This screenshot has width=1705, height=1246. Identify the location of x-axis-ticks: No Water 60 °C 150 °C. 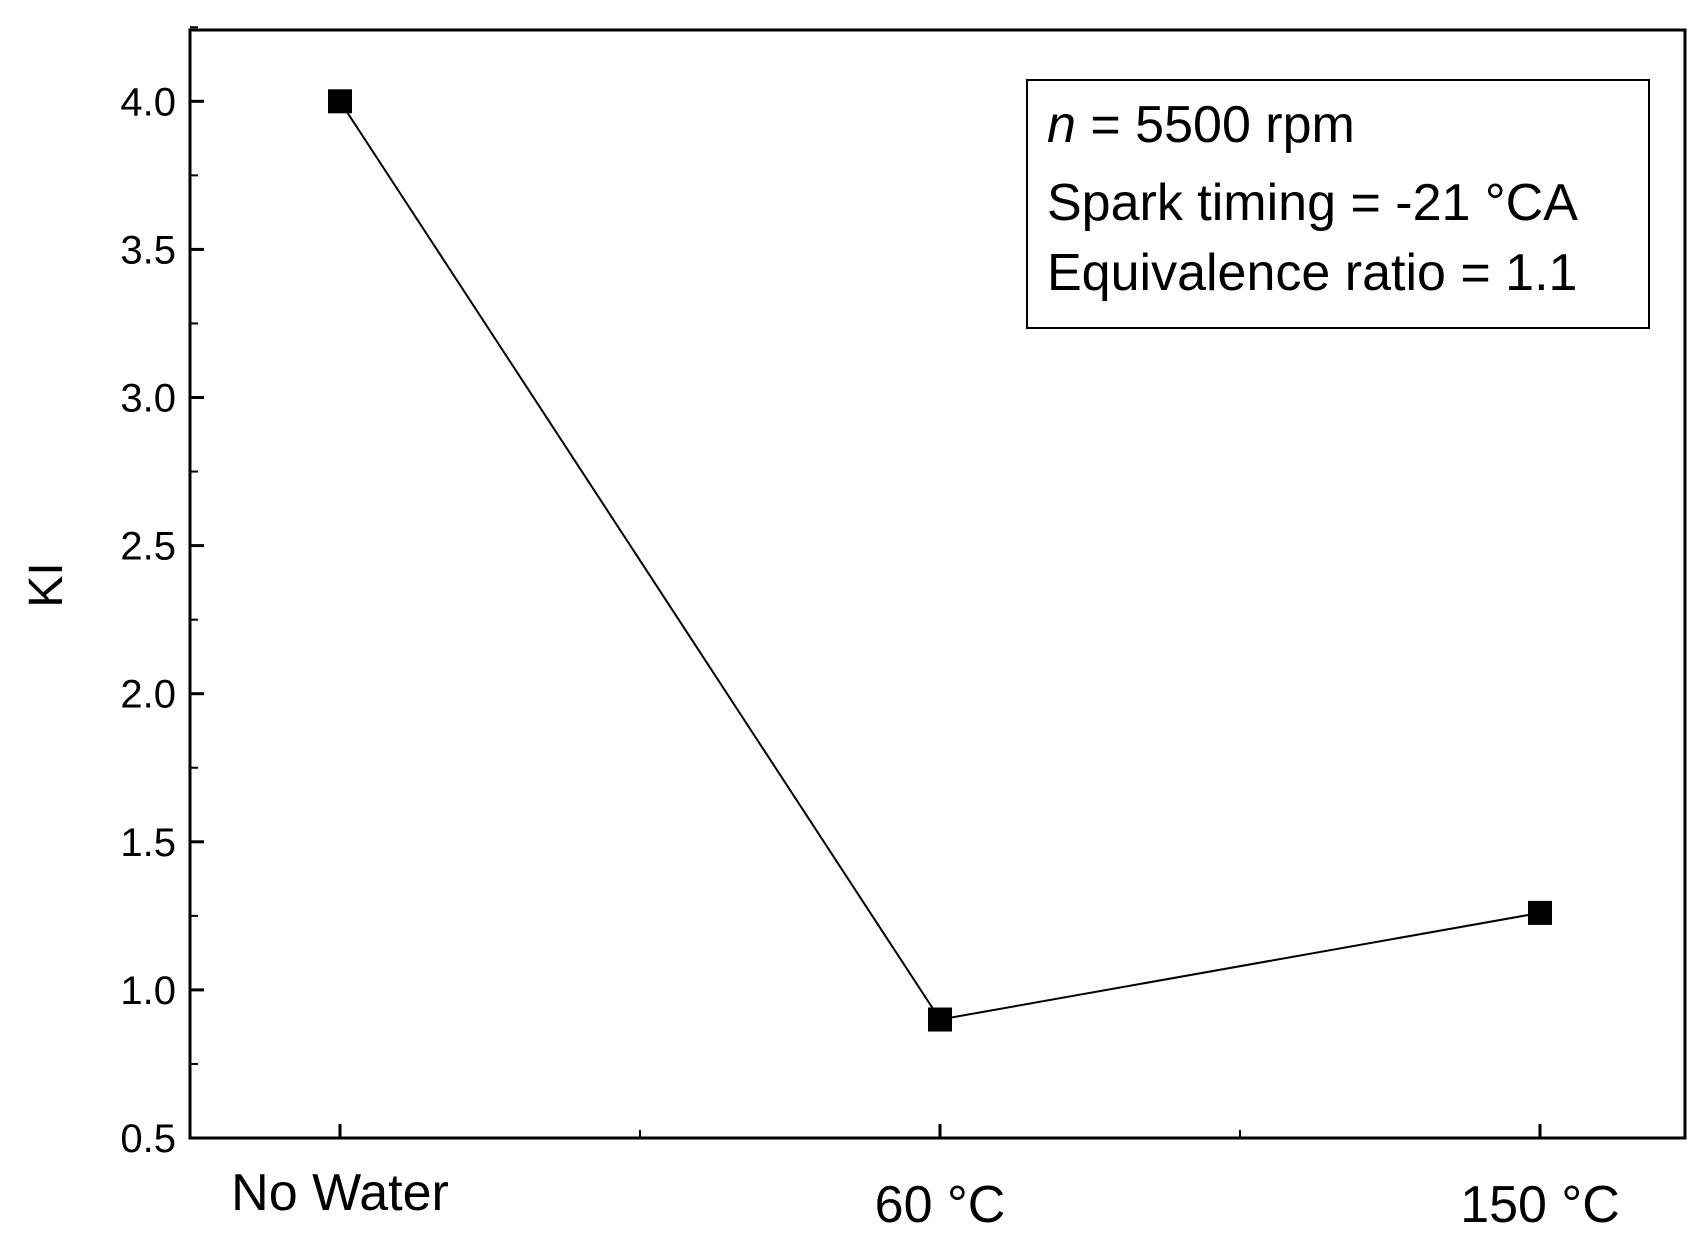
(925, 1179).